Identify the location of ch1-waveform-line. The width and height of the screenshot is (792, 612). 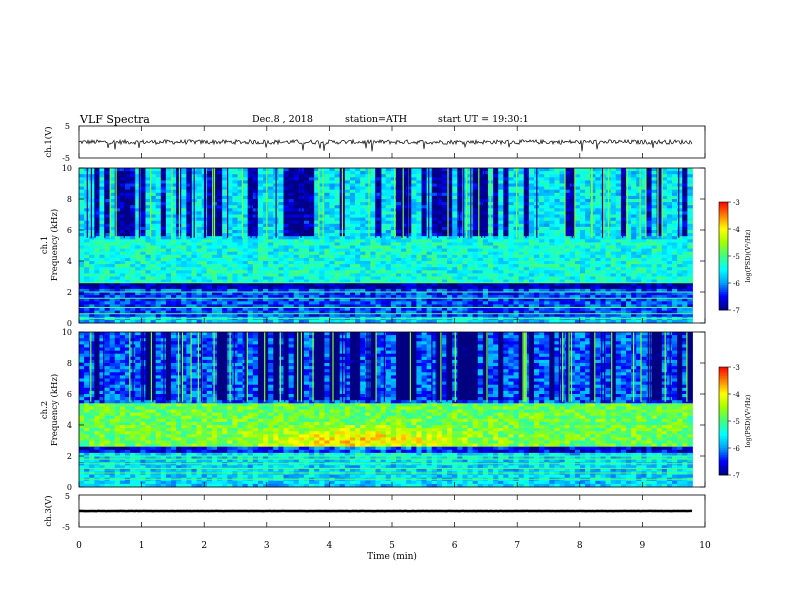
(385, 145).